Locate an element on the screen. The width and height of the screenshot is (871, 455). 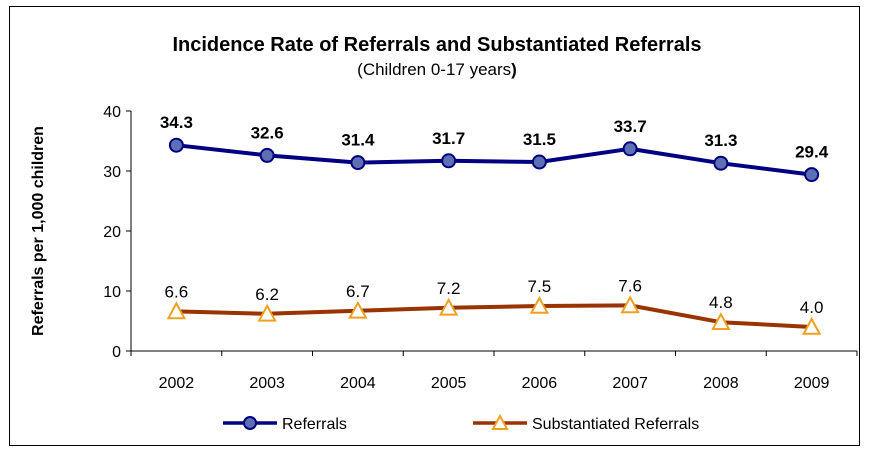
data-label-0: 29.4 is located at coordinates (812, 152).